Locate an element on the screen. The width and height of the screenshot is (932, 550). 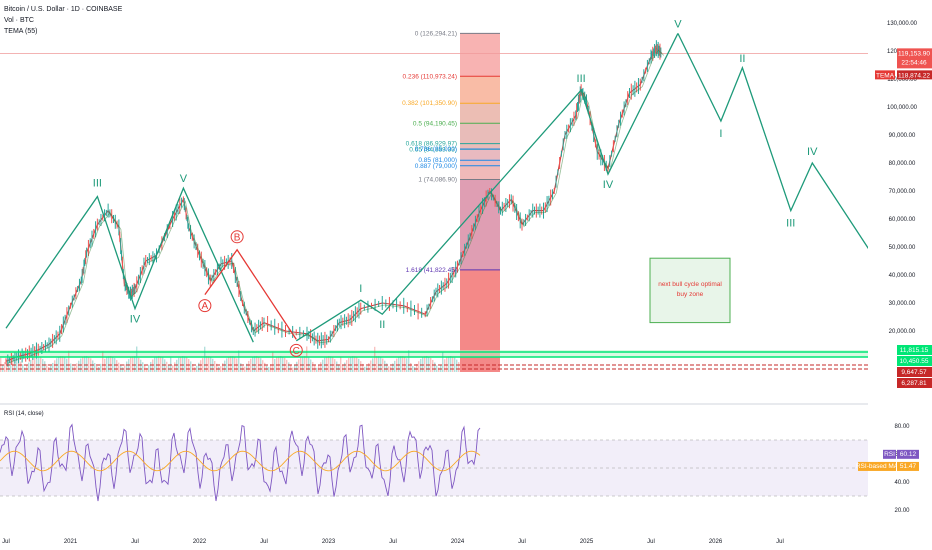
rsi-ma-tag-bg is located at coordinates (877, 466).